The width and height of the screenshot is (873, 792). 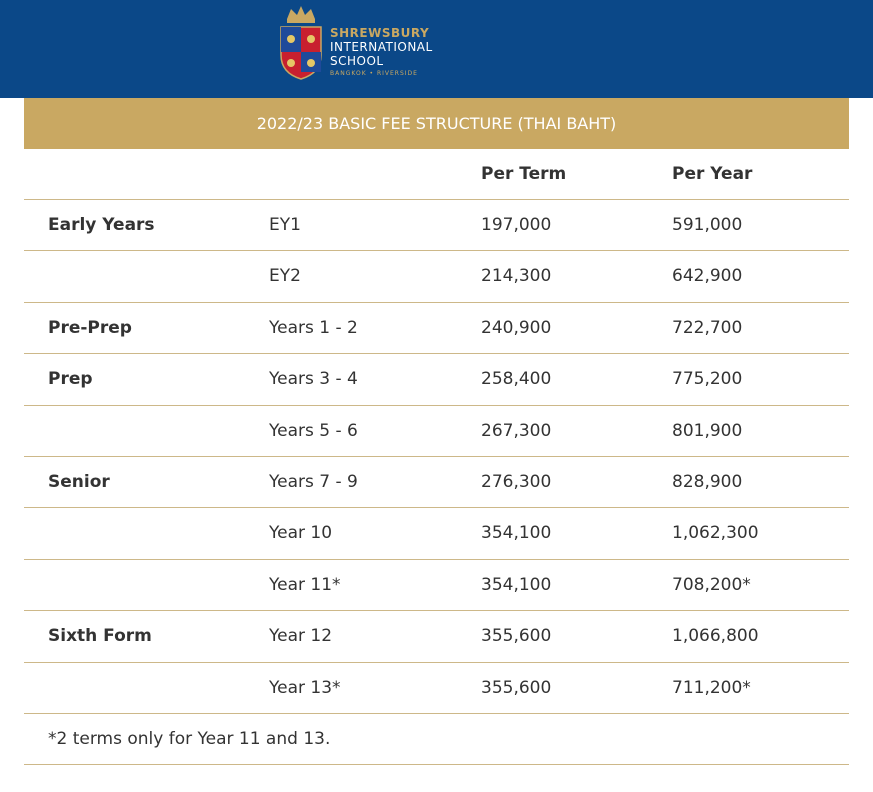 What do you see at coordinates (712, 174) in the screenshot?
I see `column-header: Per Year` at bounding box center [712, 174].